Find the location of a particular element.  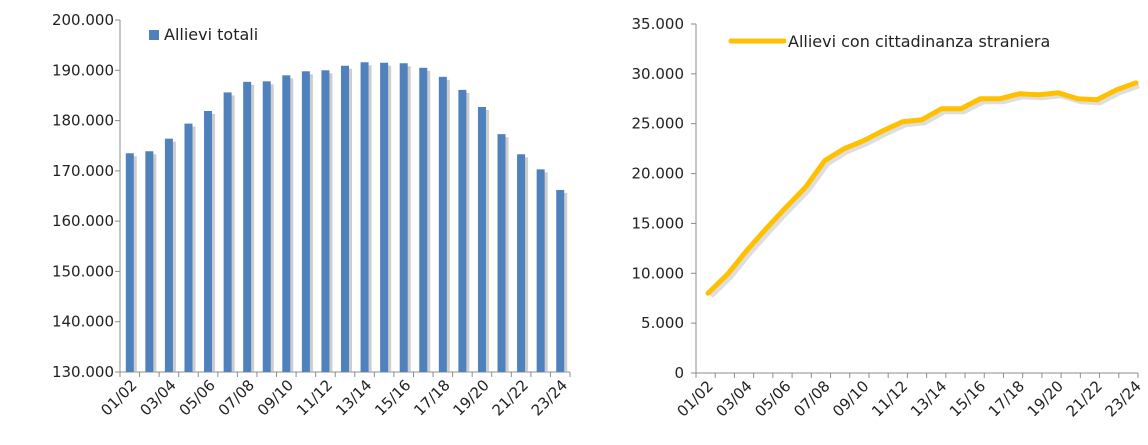

y-tick-label: 5.000 is located at coordinates (662, 323).